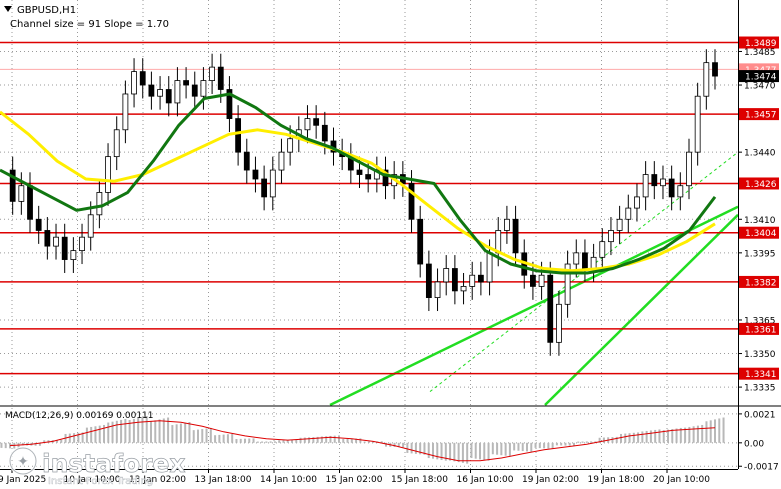  I want to click on current-price-label: 1.3474, so click(761, 78).